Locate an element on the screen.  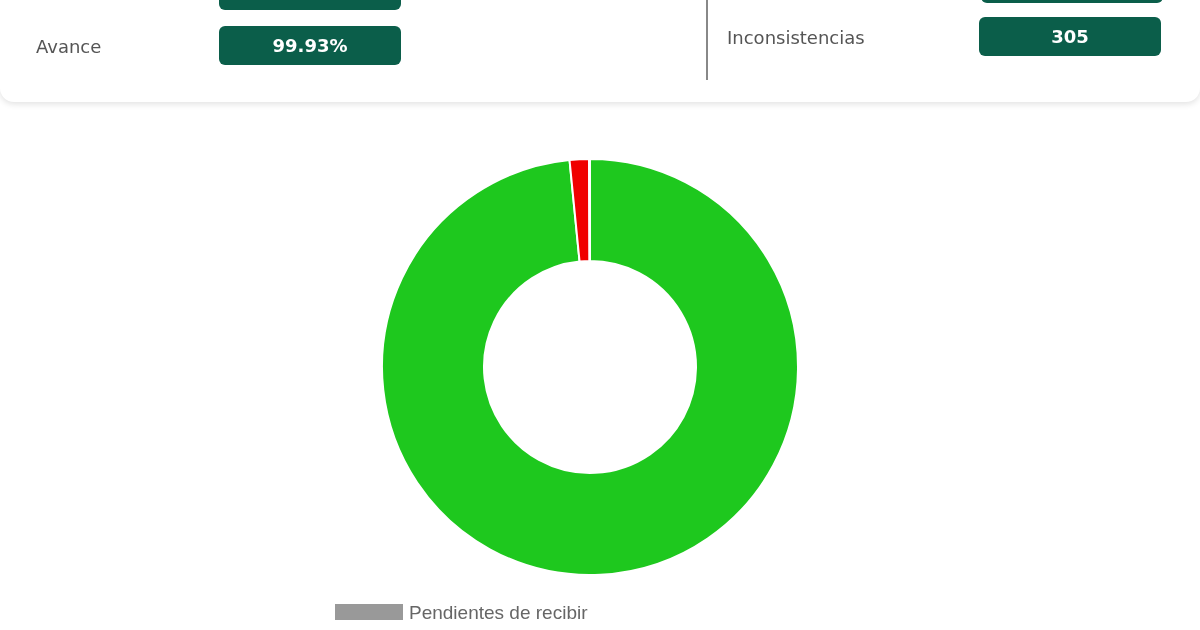
text: Inconsistencias is located at coordinates (796, 37).